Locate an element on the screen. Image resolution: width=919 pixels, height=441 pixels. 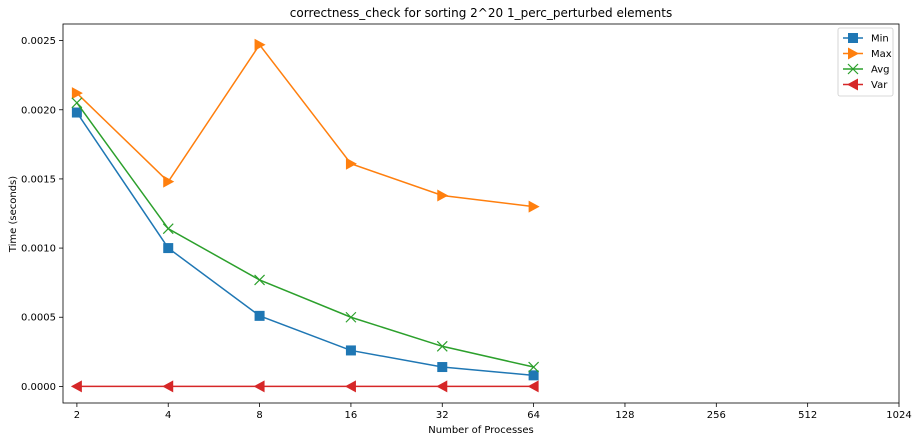
legend-label: Min is located at coordinates (880, 39).